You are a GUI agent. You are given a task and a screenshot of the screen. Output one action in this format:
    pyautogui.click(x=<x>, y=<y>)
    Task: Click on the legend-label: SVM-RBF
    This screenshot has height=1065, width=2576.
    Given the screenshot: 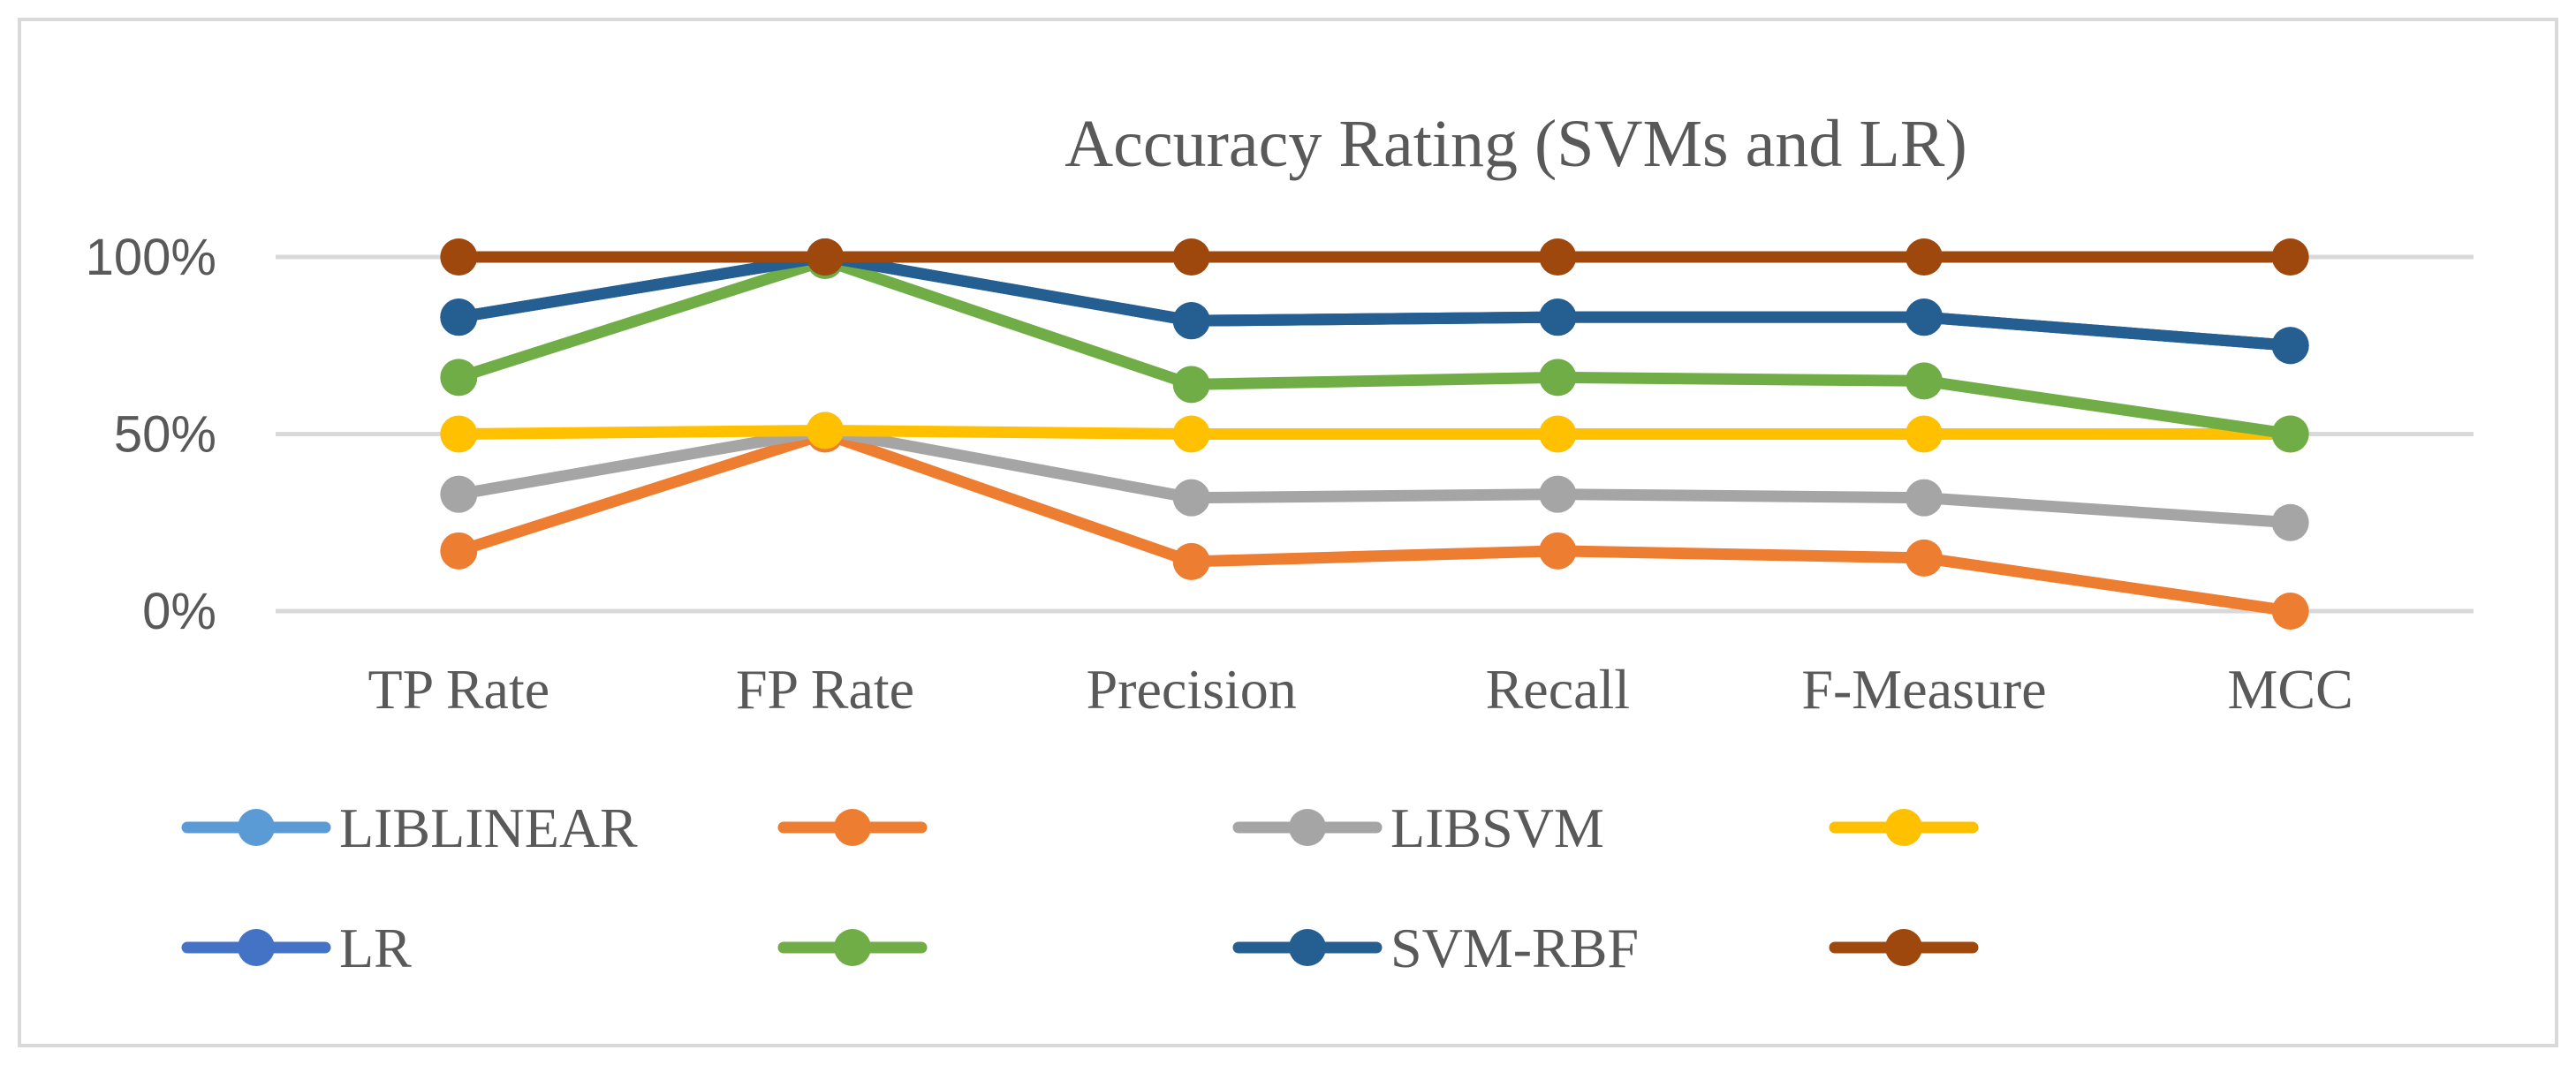 What is the action you would take?
    pyautogui.click(x=1515, y=948)
    